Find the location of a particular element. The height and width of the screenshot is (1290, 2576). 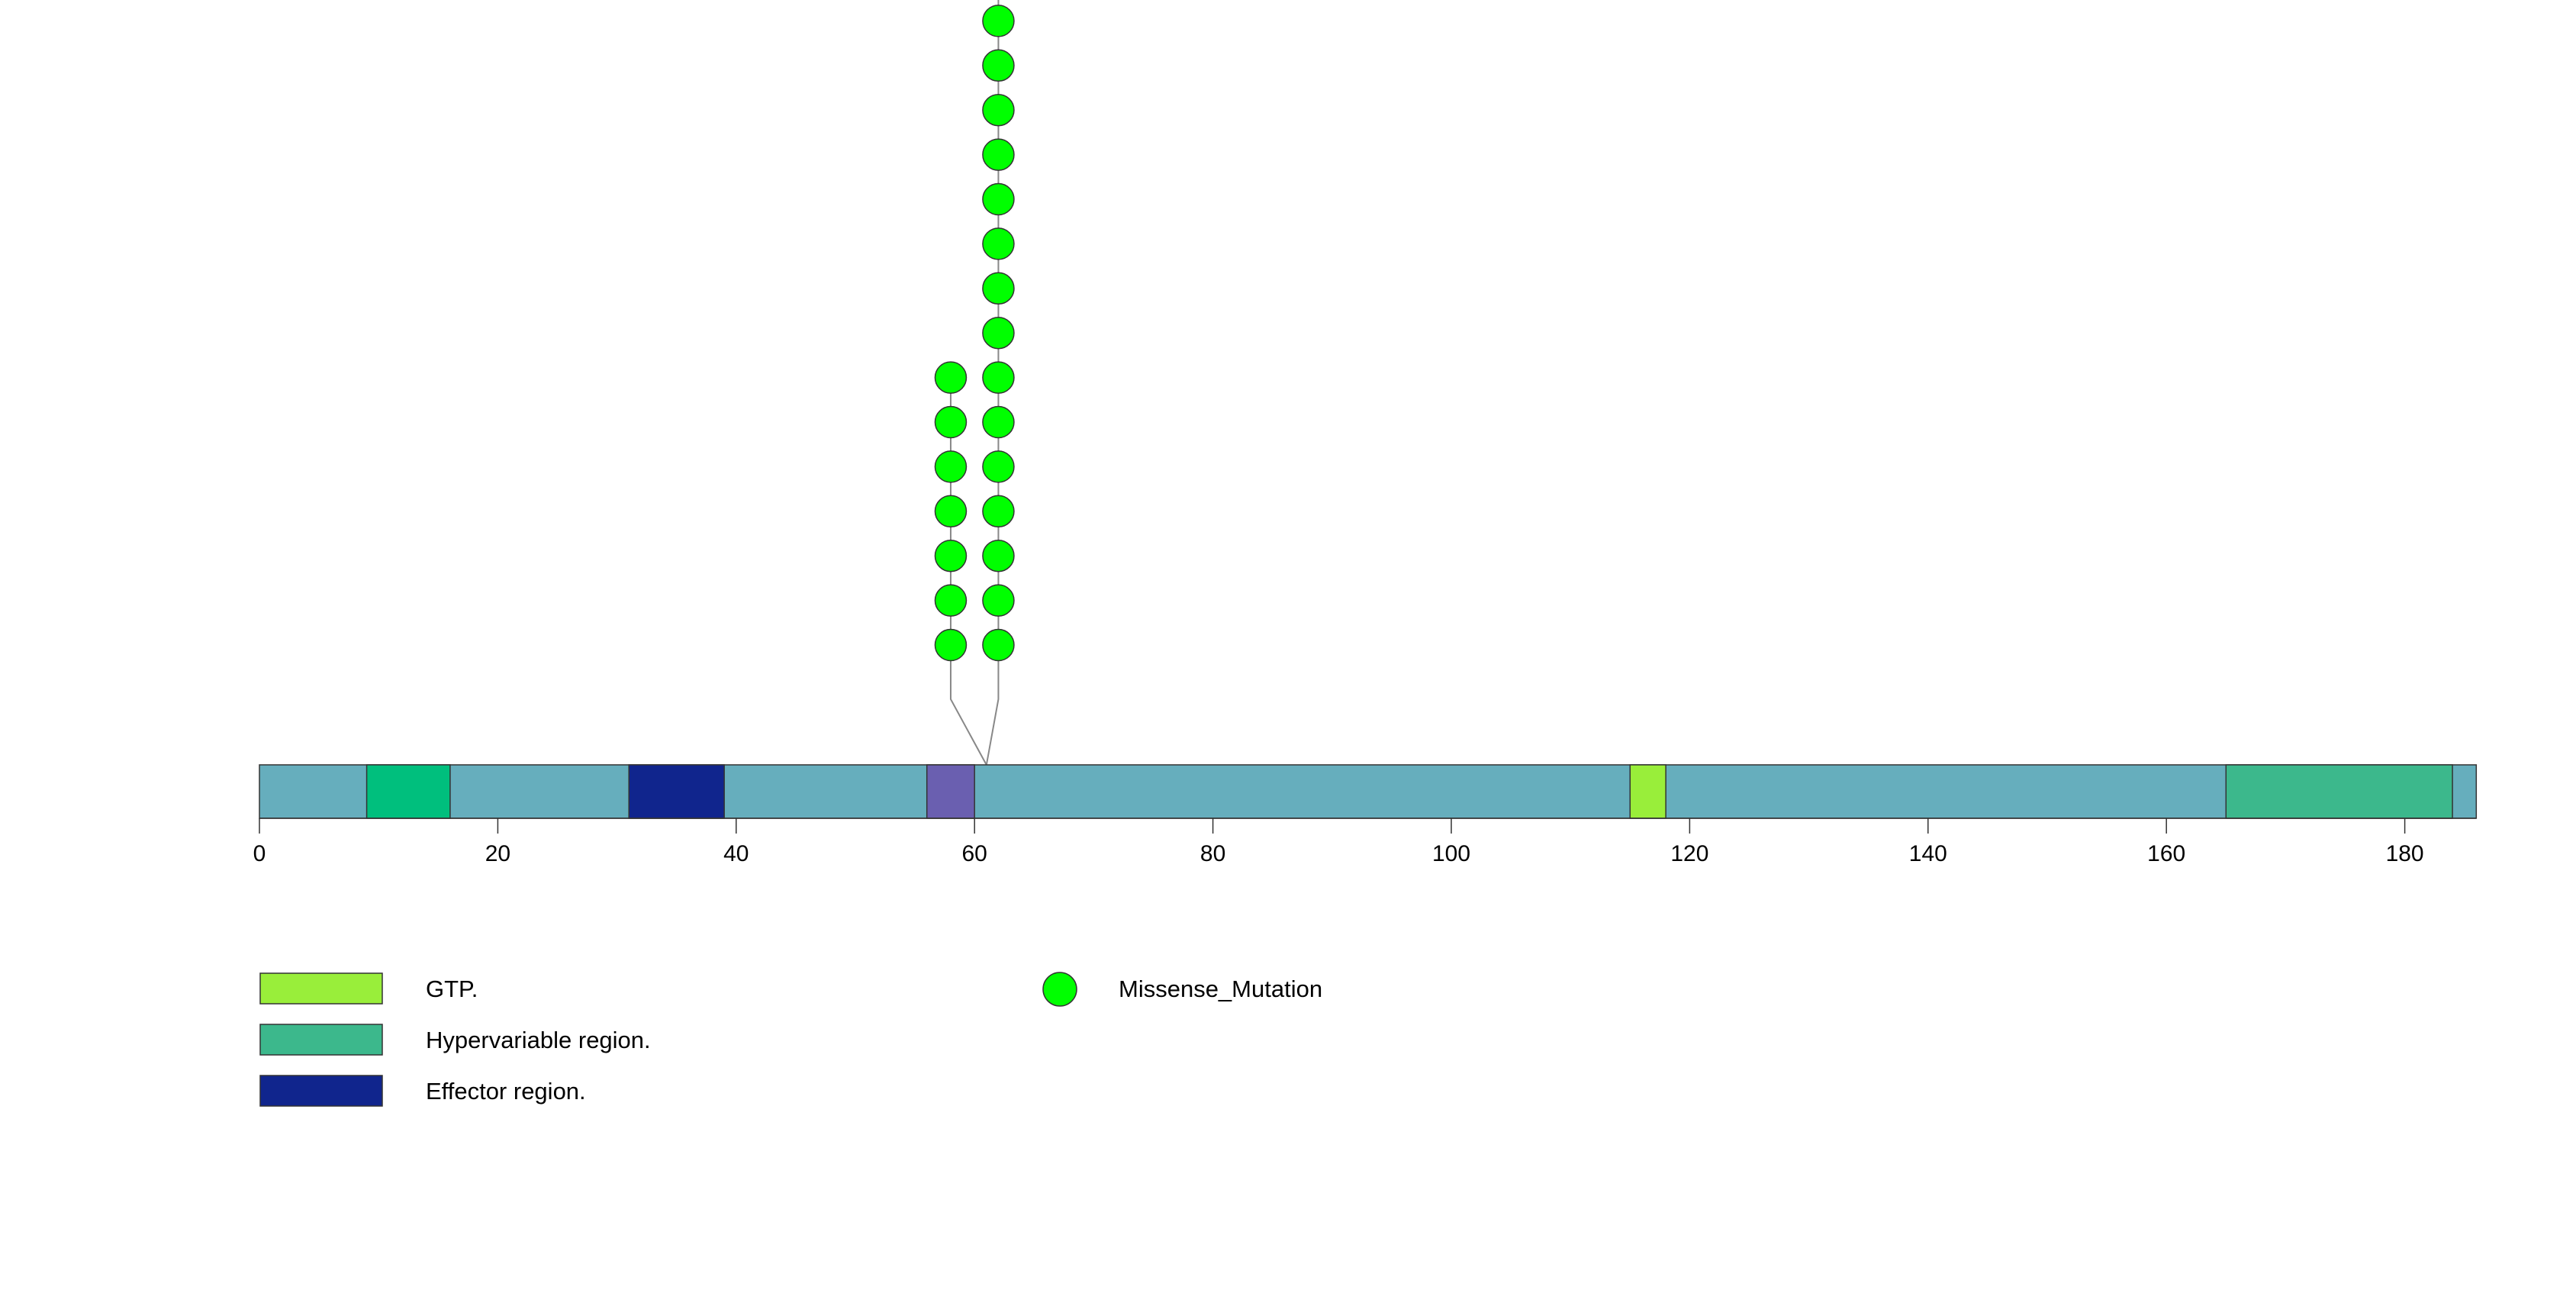

legend-label-1: Hypervariable region. is located at coordinates (538, 1040).